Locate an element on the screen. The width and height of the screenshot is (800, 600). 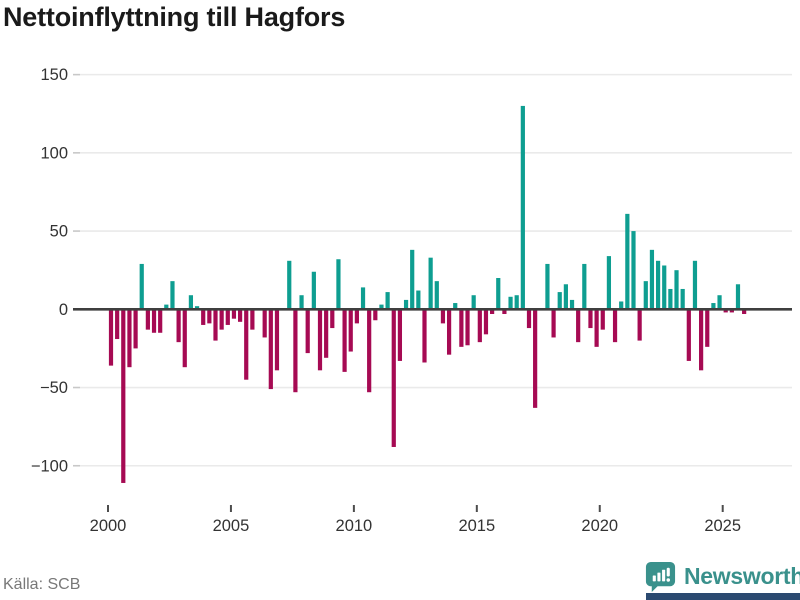
bar-glyph-small is located at coordinates (654, 578).